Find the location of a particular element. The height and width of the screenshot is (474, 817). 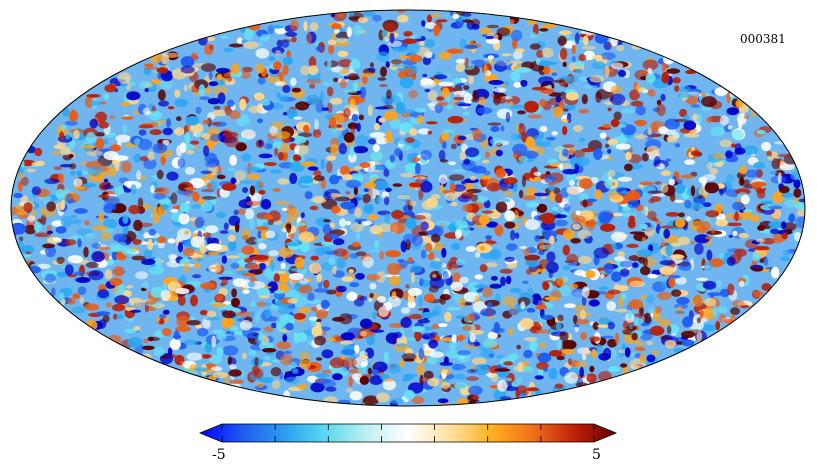

colorbar-bar is located at coordinates (408, 433).